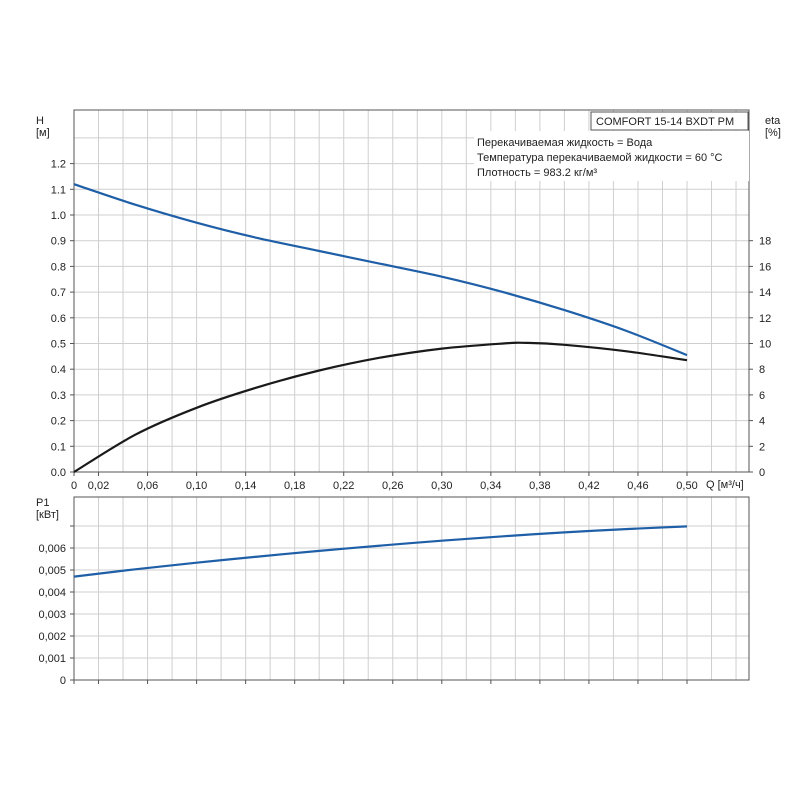 This screenshot has height=800, width=800. Describe the element at coordinates (773, 133) in the screenshot. I see `y2-axis-unit-eta: [%]` at that location.